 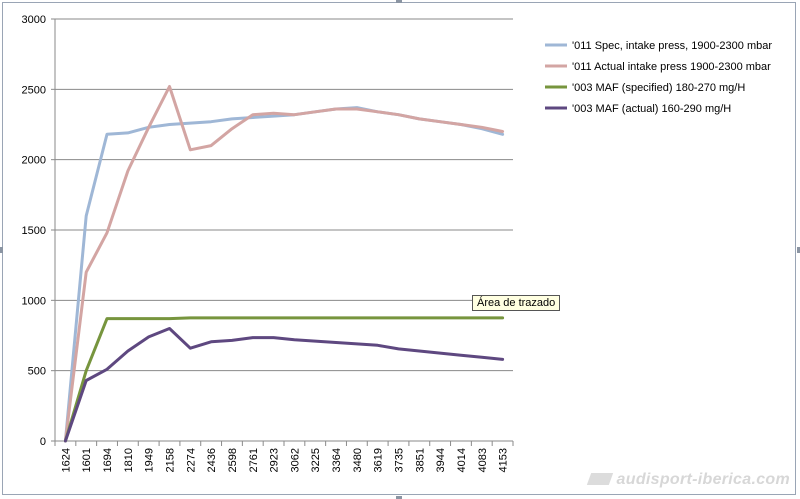 What do you see at coordinates (34, 161) in the screenshot?
I see `y-tick-label: 2000` at bounding box center [34, 161].